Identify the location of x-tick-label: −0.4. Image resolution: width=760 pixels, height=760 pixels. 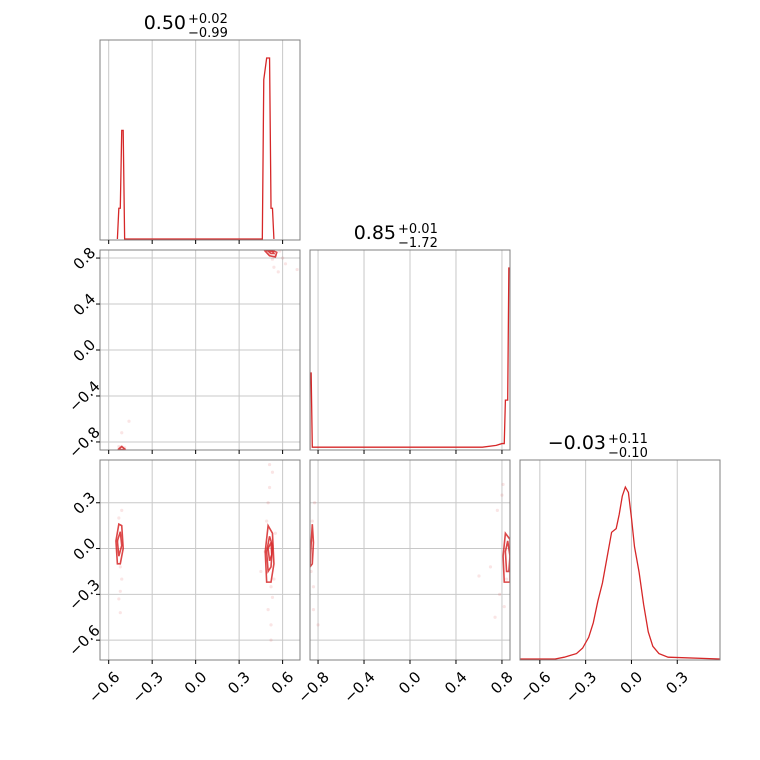
(359, 687).